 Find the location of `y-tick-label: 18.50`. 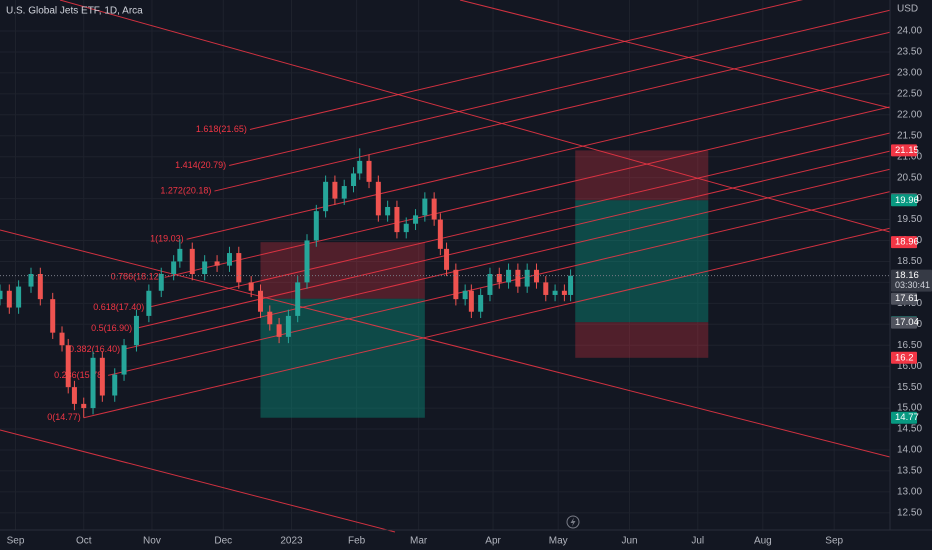

y-tick-label: 18.50 is located at coordinates (909, 261).